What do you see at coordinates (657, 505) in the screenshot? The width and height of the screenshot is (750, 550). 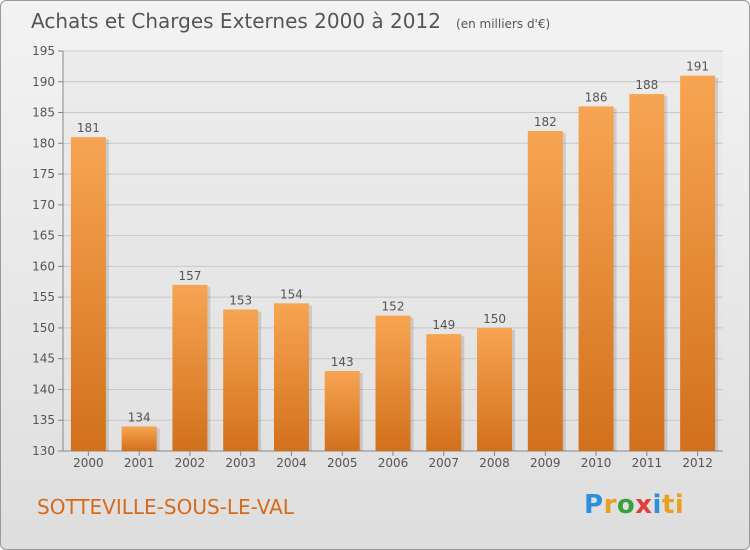 I see `brand-letter: i` at bounding box center [657, 505].